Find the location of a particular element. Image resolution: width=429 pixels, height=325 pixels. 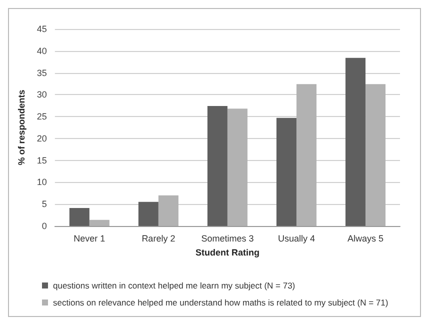

x-axis-title: Student Rating is located at coordinates (227, 253).